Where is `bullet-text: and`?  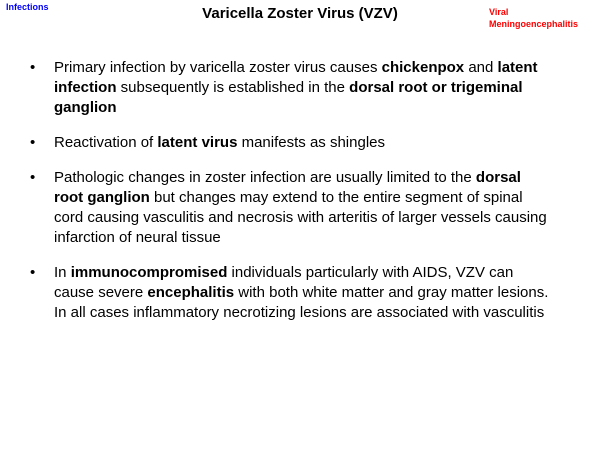 bullet-text: and is located at coordinates (481, 67).